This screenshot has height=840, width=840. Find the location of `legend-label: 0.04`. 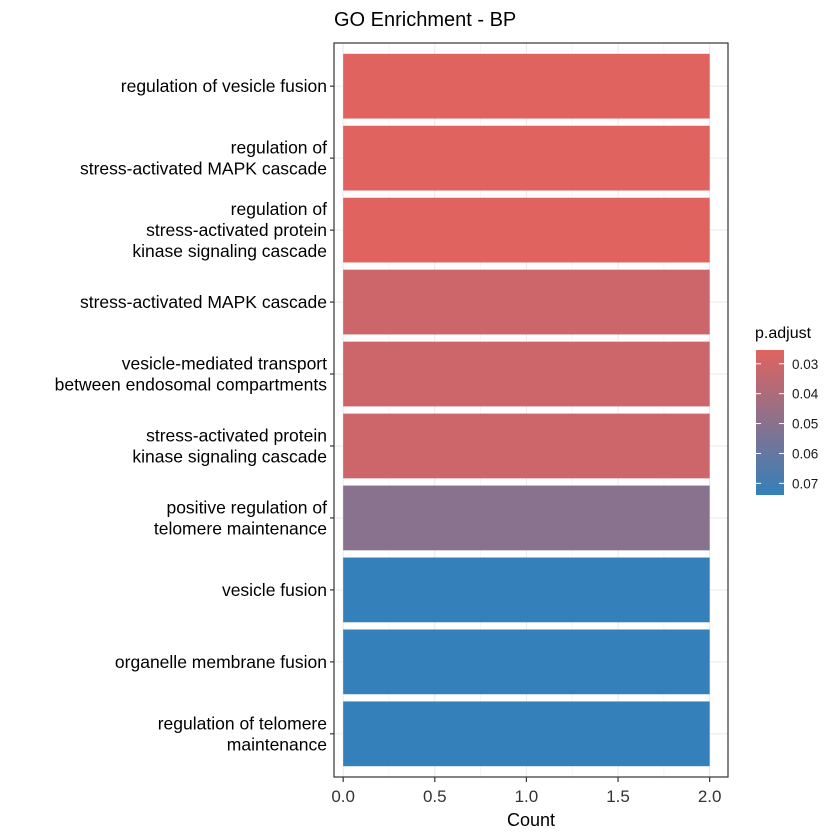

legend-label: 0.04 is located at coordinates (805, 394).